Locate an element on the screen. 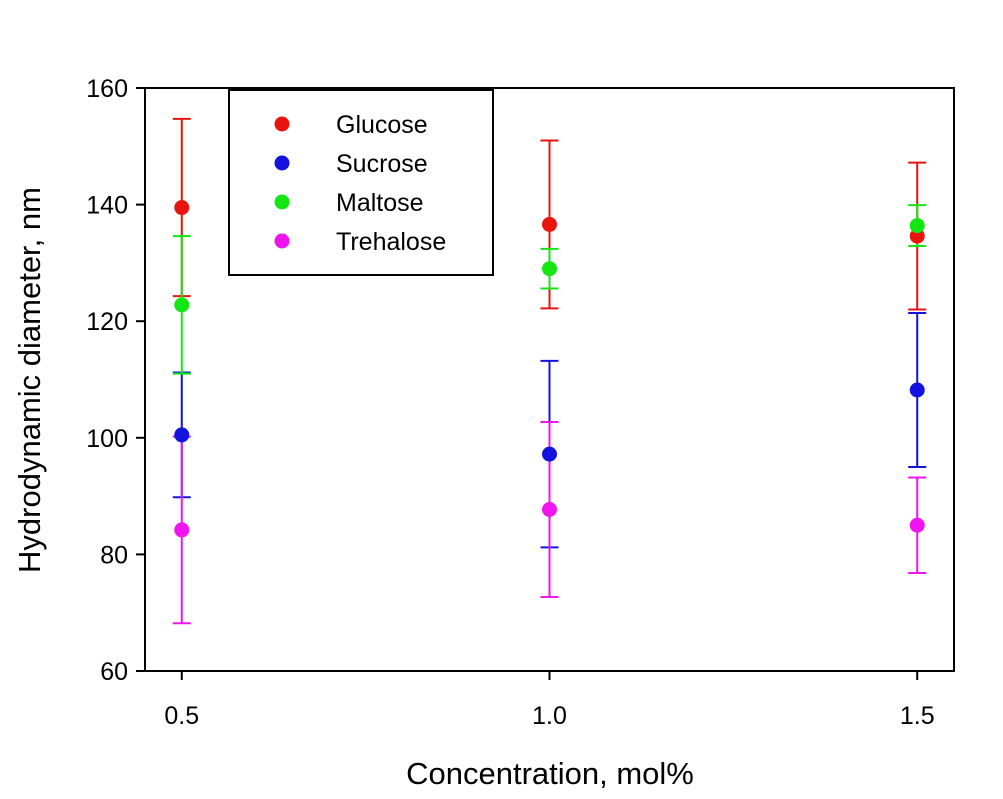  y-tick-label: 60 is located at coordinates (114, 672).